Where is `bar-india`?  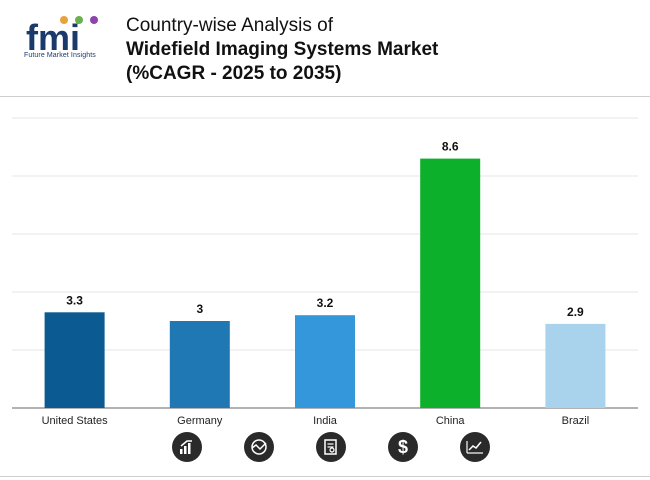 bar-india is located at coordinates (325, 361).